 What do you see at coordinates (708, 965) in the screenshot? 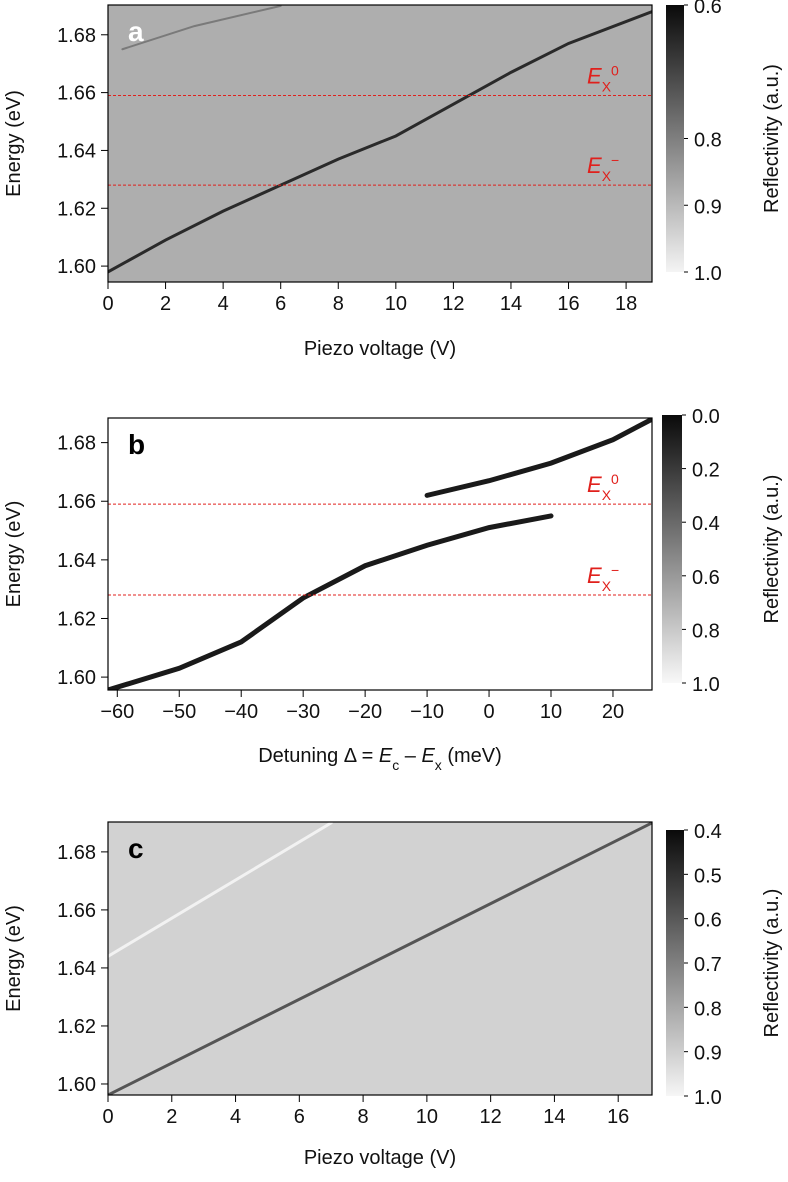
I see `colorbar-tick-label: 0.7` at bounding box center [708, 965].